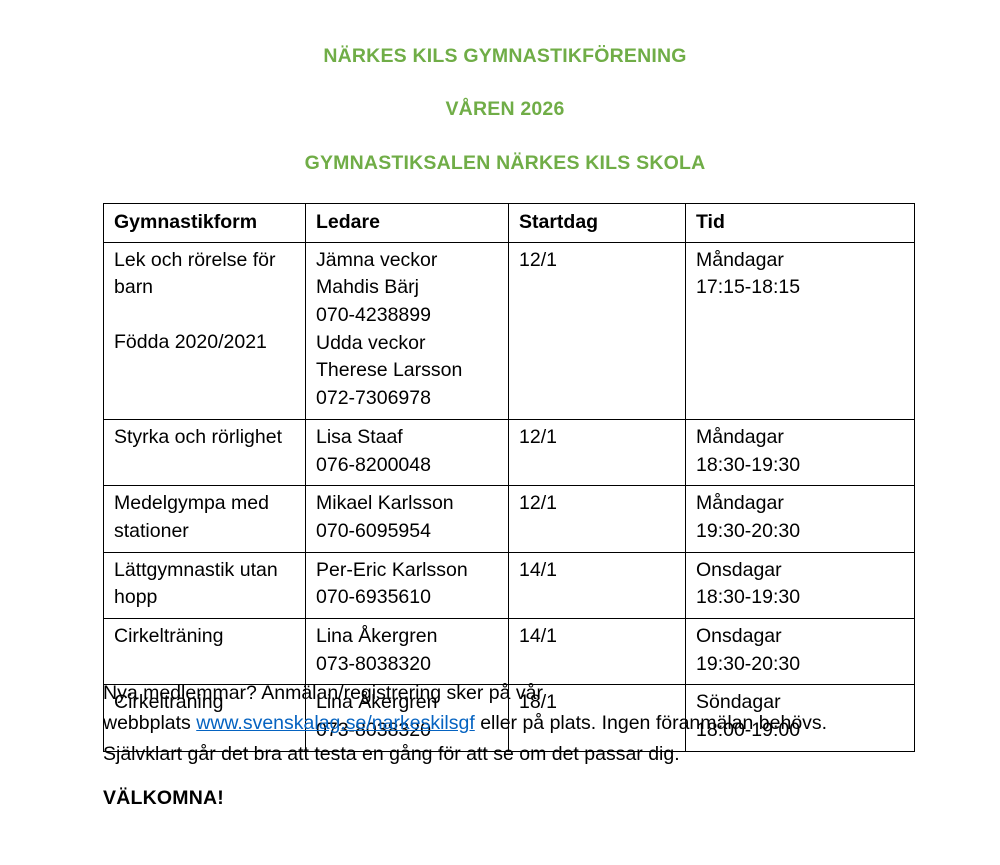 This screenshot has height=865, width=1000. I want to click on cell-line: 18:00-19:00, so click(748, 730).